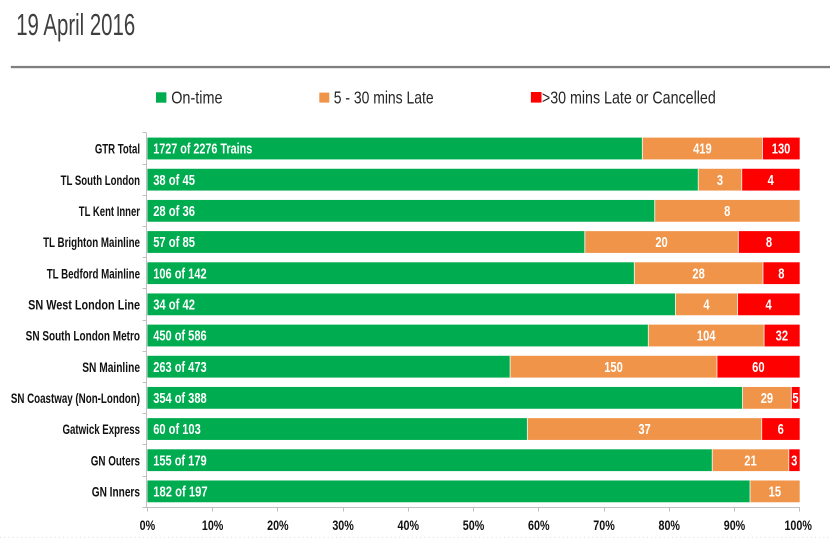 This screenshot has width=830, height=540. Describe the element at coordinates (179, 335) in the screenshot. I see `svg-text: 450 of 586` at that location.